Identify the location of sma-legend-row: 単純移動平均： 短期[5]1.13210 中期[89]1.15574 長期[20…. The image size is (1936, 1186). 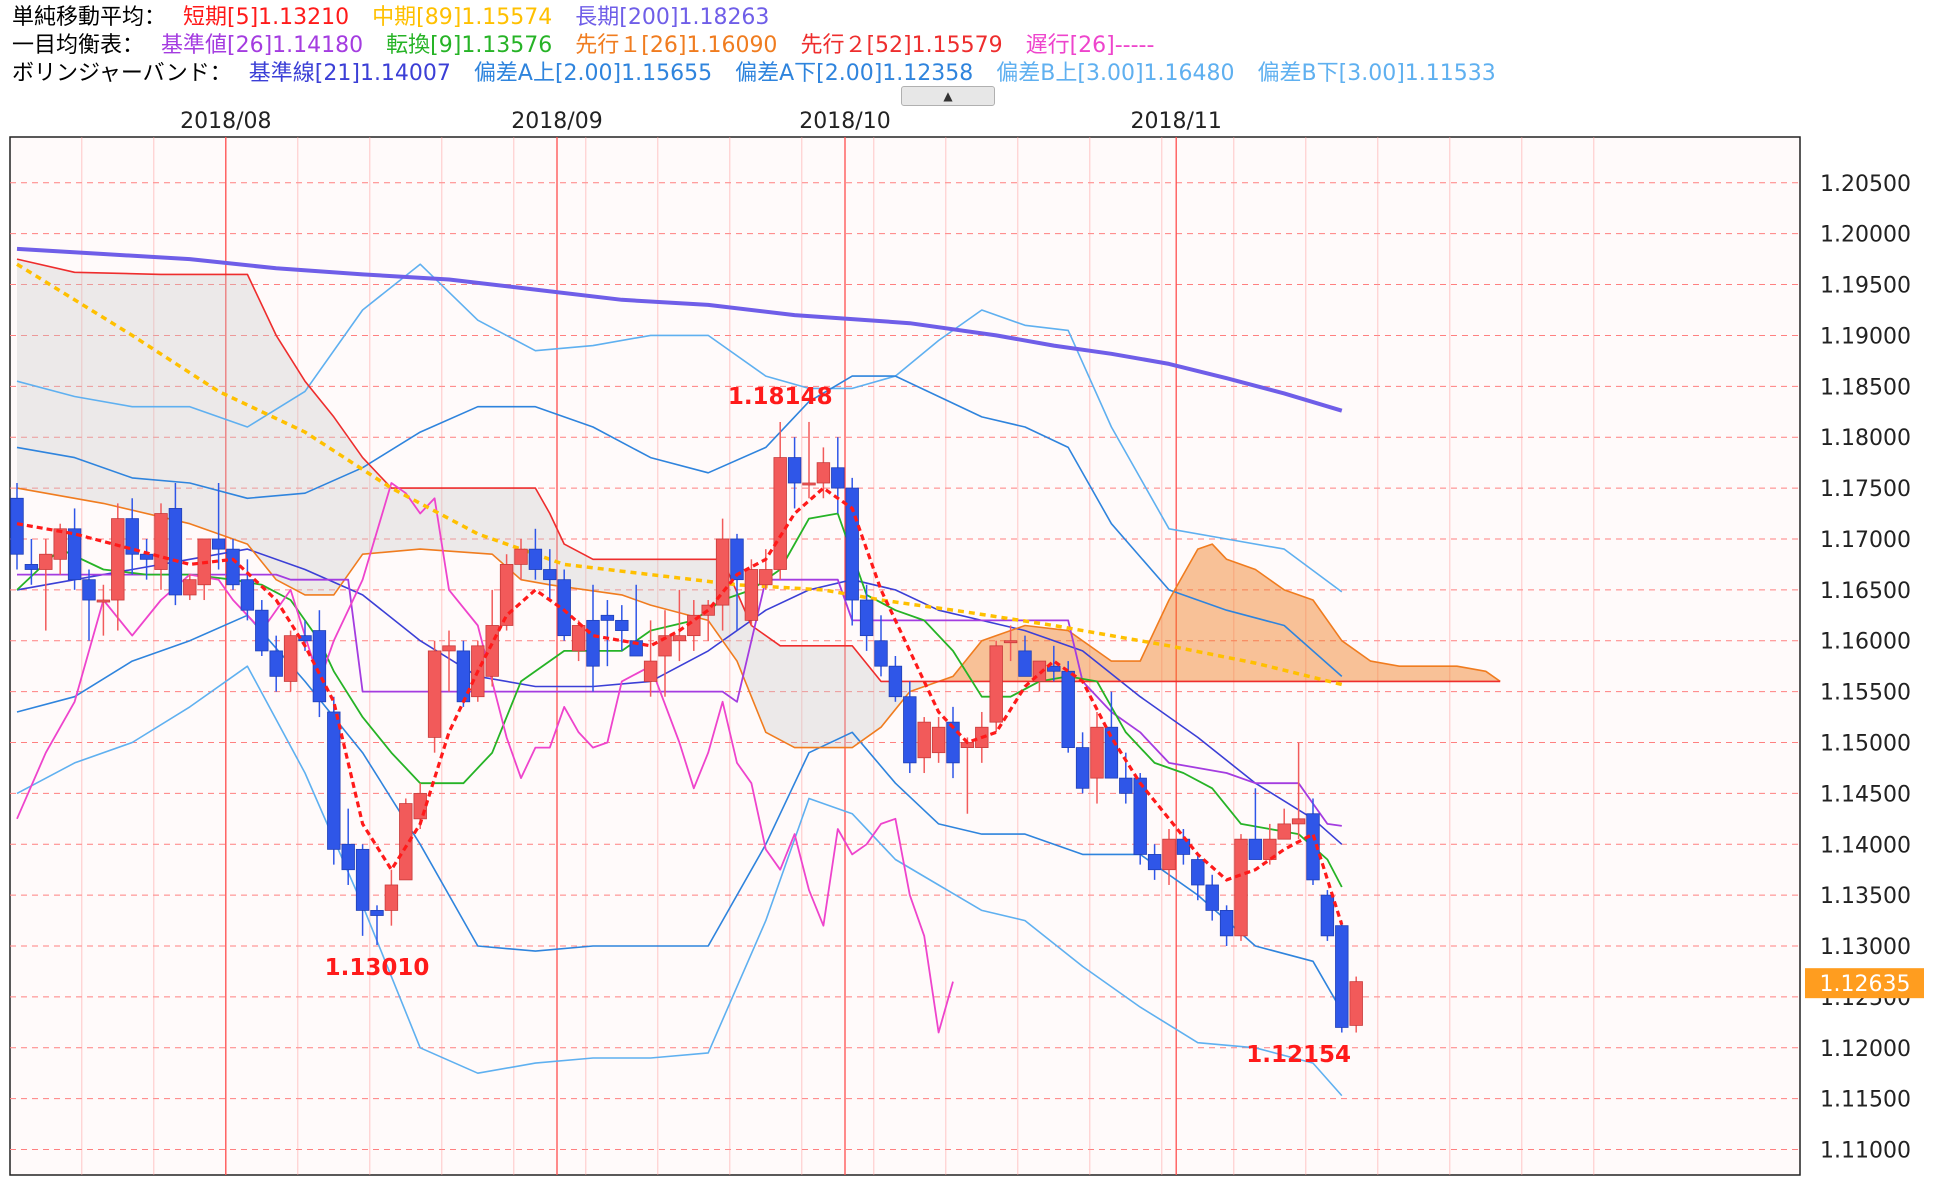
(398, 18).